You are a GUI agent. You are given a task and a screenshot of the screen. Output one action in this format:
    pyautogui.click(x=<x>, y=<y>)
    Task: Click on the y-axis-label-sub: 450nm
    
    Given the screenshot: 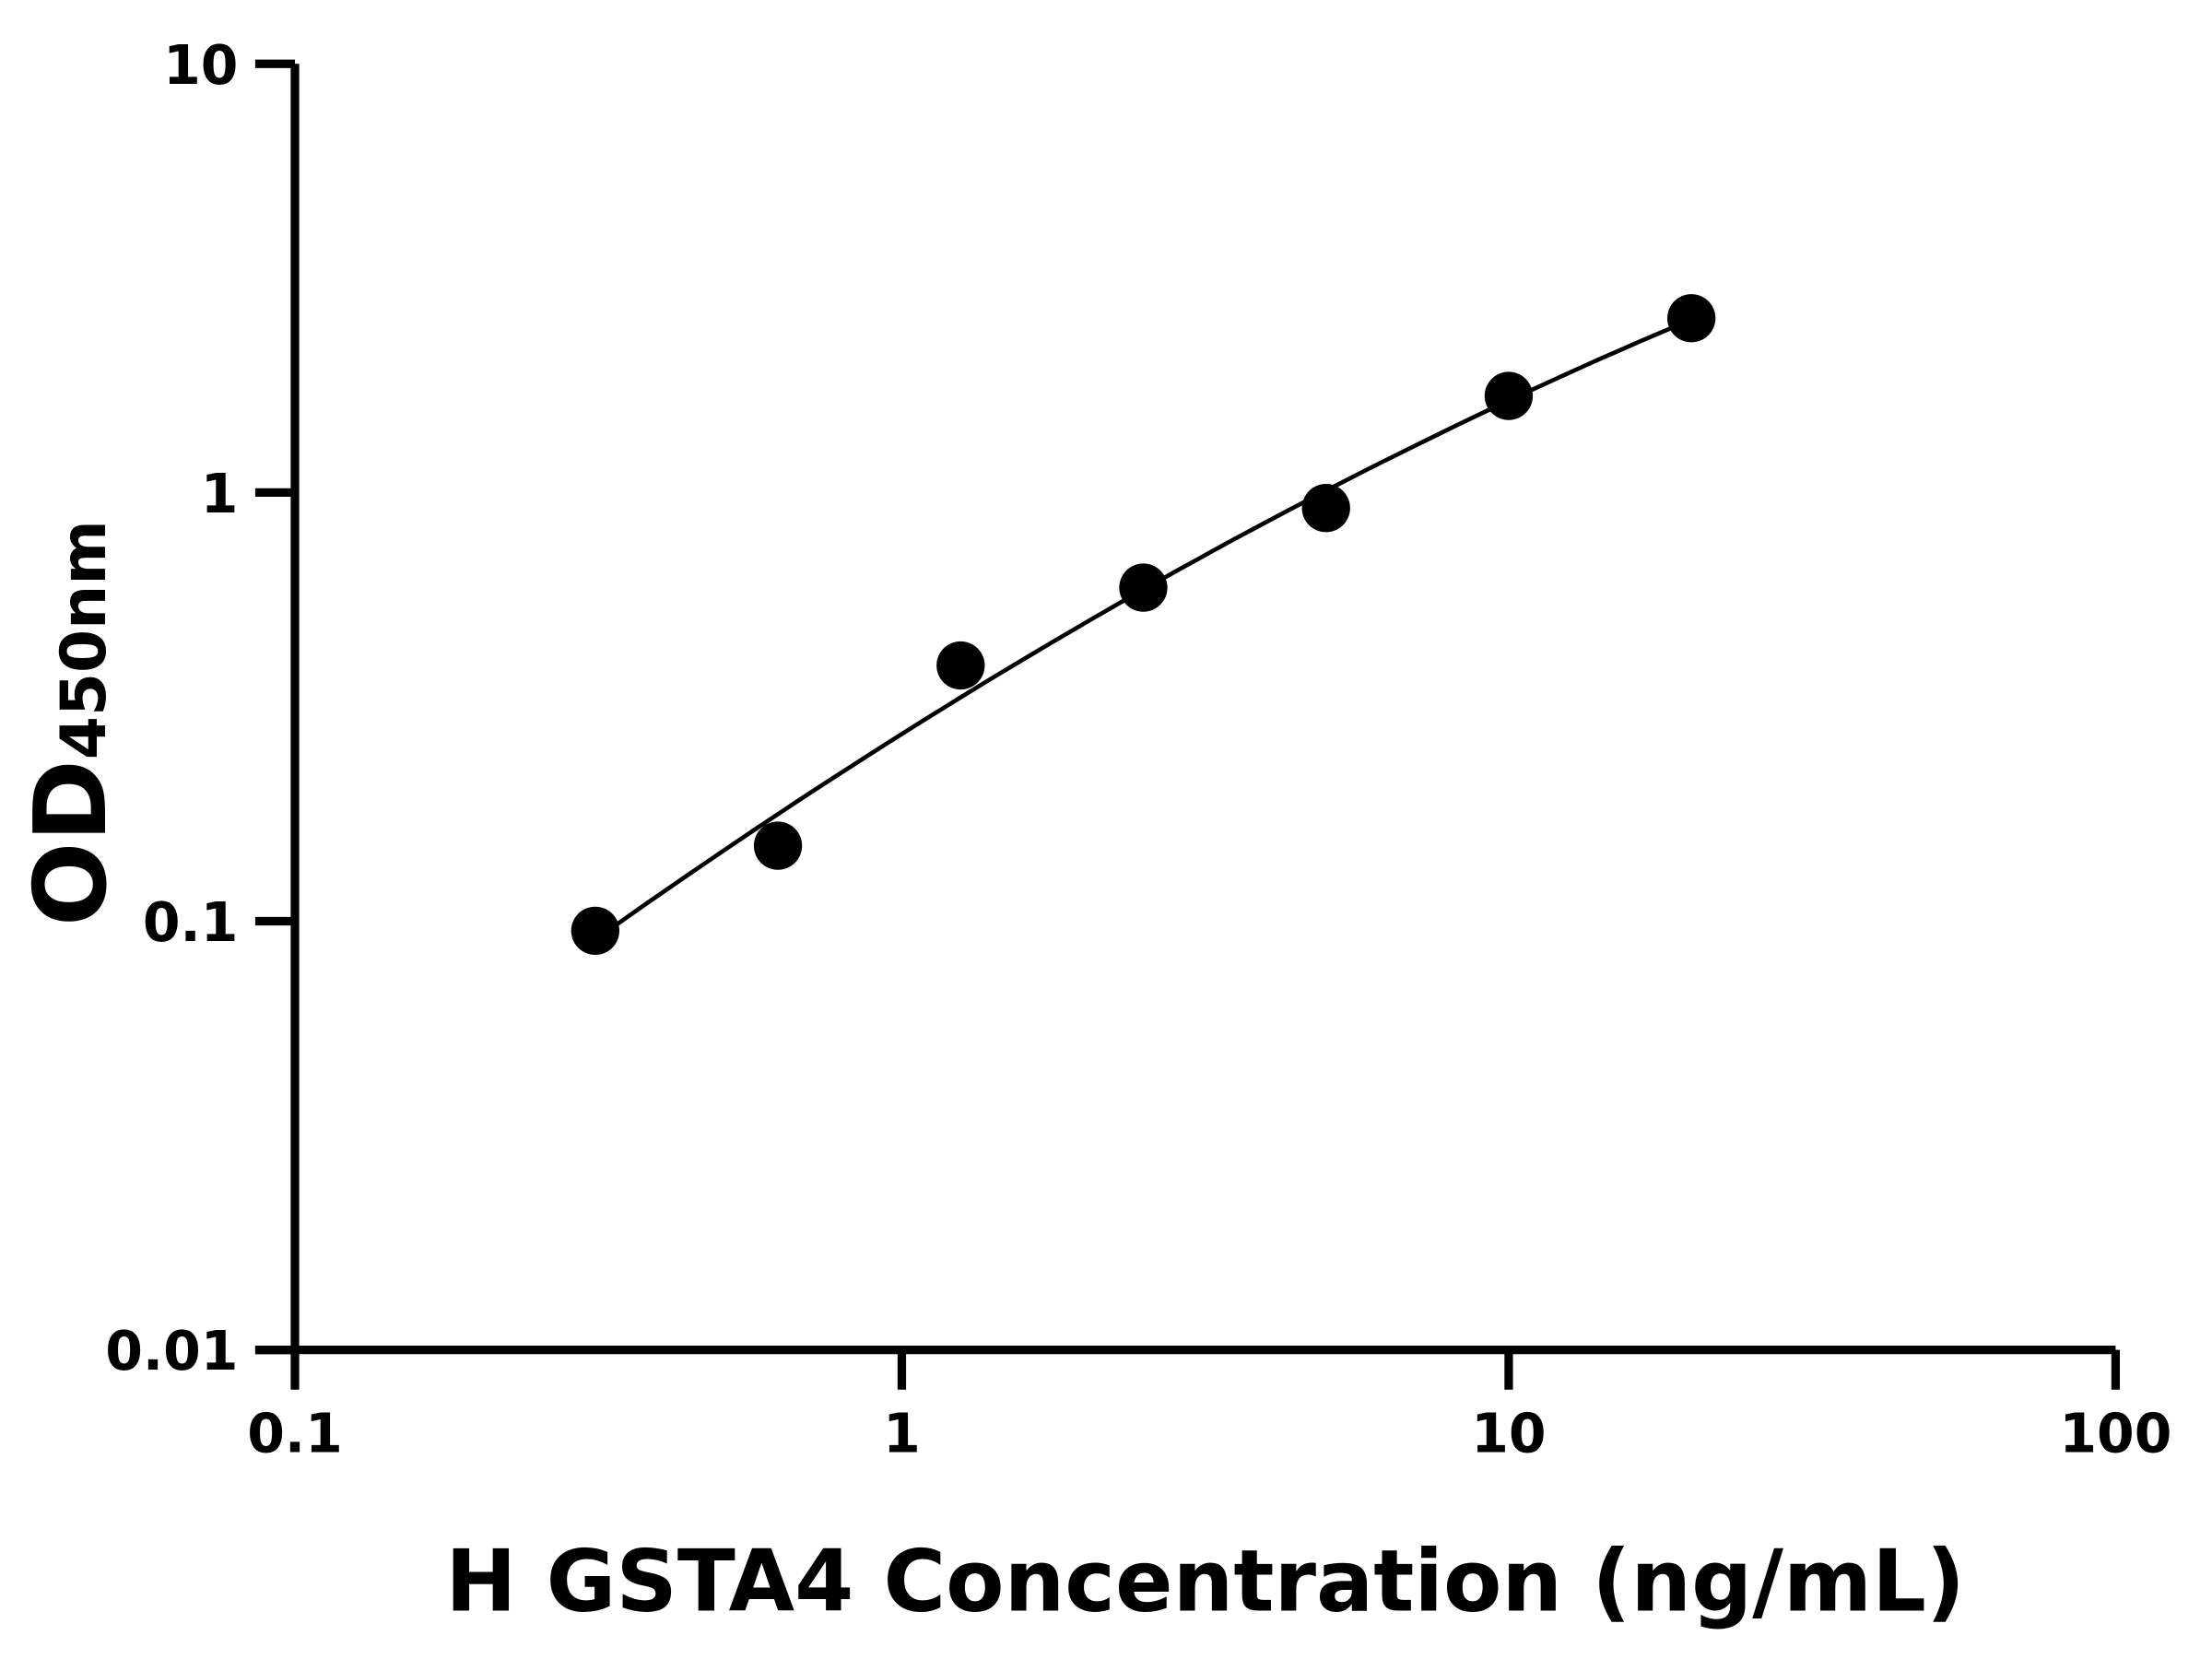 What is the action you would take?
    pyautogui.click(x=83, y=639)
    